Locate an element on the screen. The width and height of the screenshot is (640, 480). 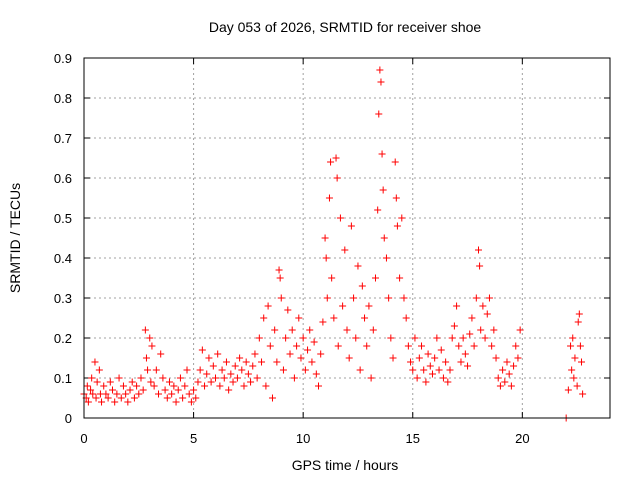
y-tick-label: 0.9 is located at coordinates (63, 58).